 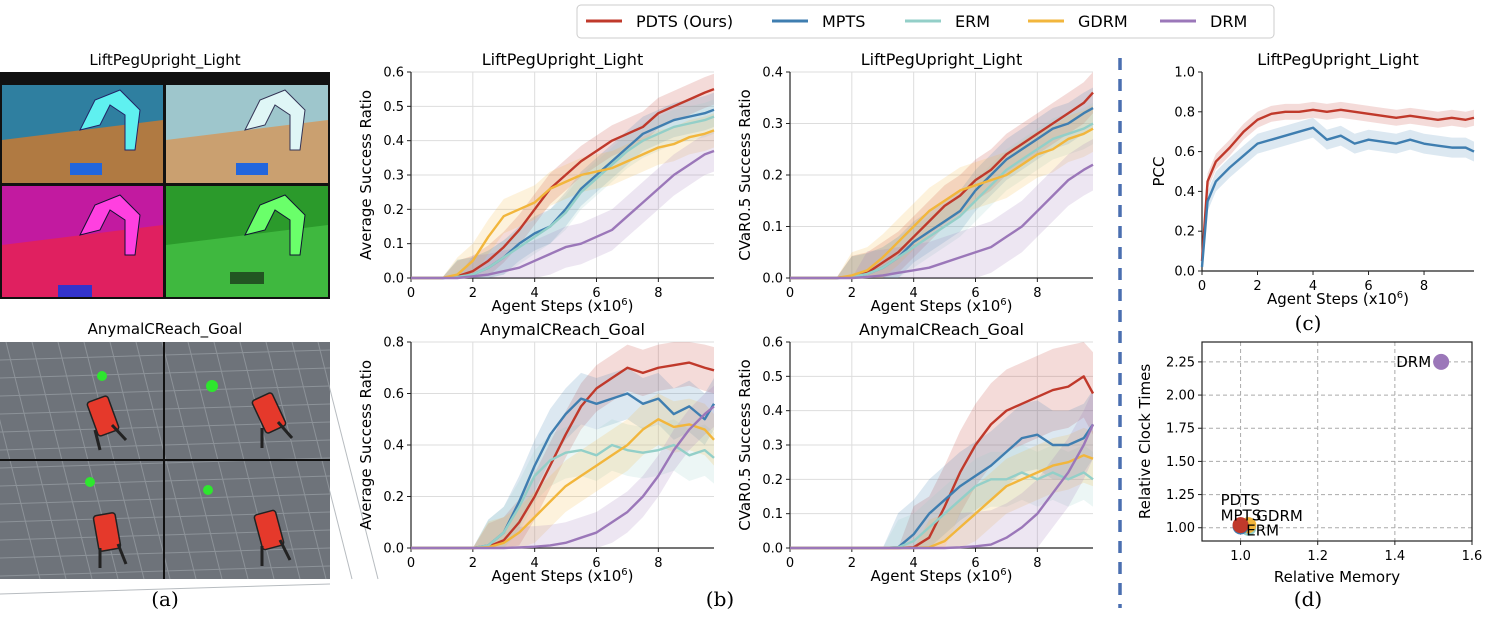 I want to click on point-label: ERM, so click(x=1262, y=531).